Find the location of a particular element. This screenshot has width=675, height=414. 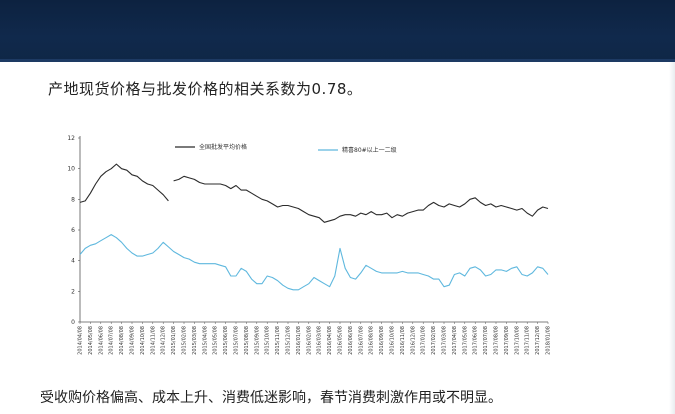

x-tick-label: 2016/01/08 is located at coordinates (299, 340).